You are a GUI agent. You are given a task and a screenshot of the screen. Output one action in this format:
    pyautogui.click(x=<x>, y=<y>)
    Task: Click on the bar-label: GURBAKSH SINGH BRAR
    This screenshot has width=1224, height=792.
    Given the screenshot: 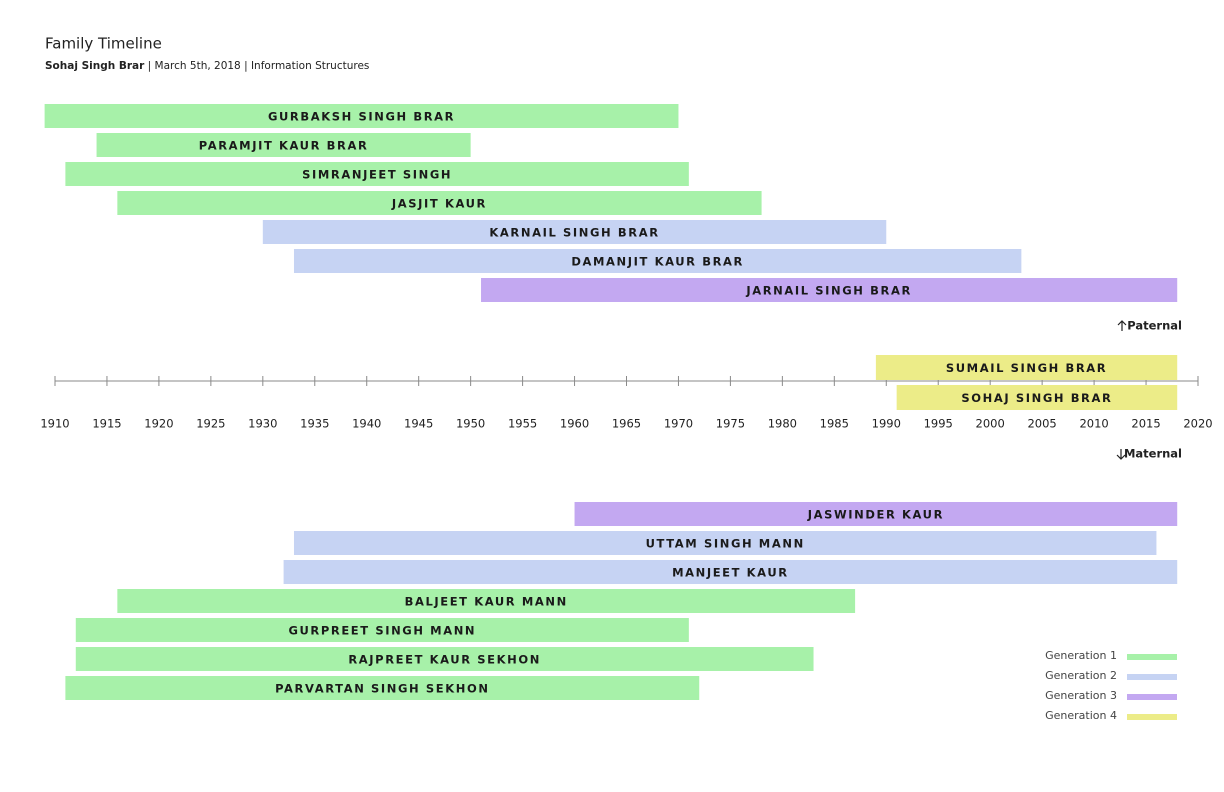 What is the action you would take?
    pyautogui.click(x=361, y=117)
    